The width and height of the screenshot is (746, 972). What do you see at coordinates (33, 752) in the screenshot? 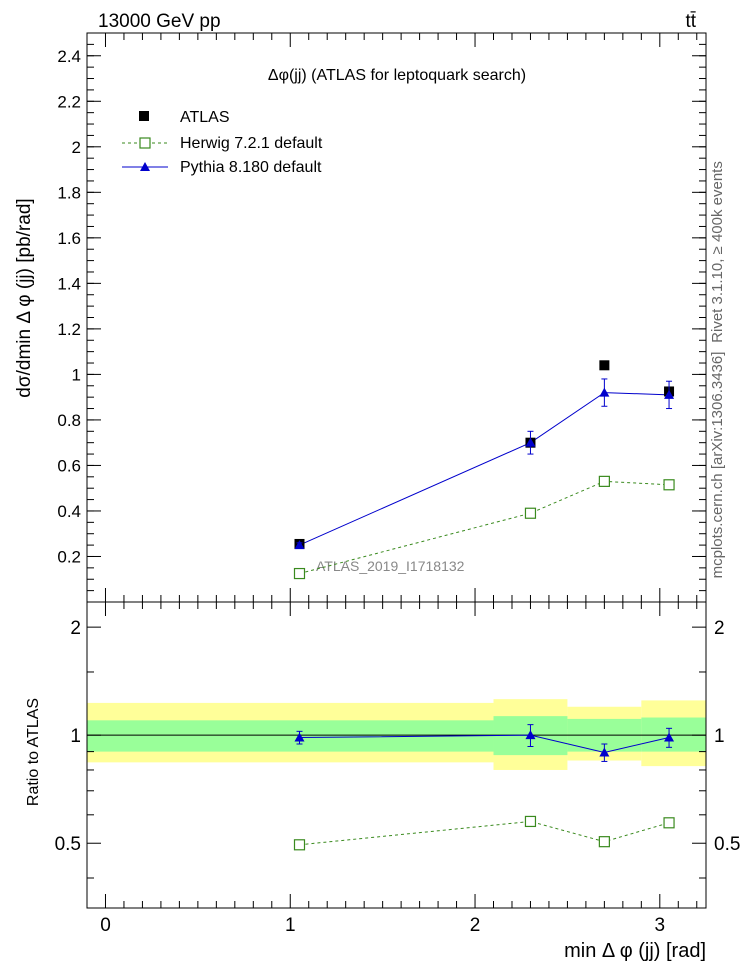
I see `ratio-ylabel: Ratio to ATLAS` at bounding box center [33, 752].